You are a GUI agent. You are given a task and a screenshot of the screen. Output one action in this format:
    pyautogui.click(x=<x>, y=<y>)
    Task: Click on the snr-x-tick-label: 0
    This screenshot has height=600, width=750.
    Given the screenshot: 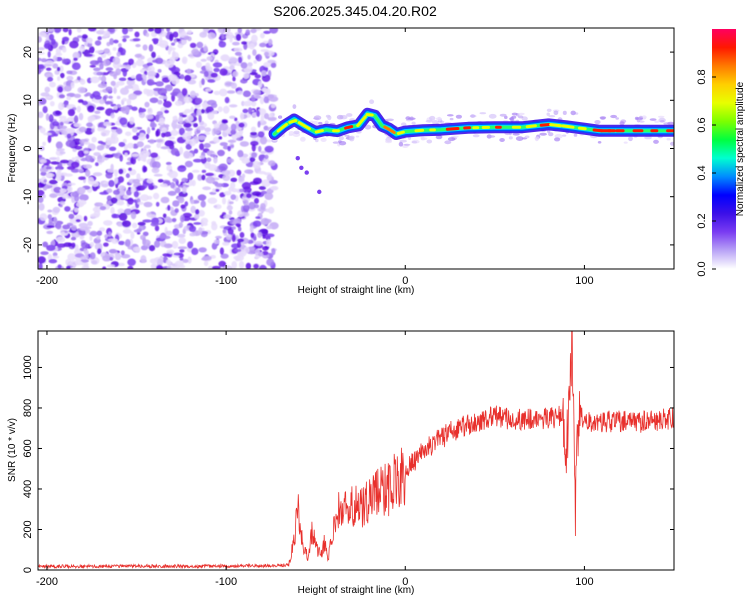 What is the action you would take?
    pyautogui.click(x=405, y=582)
    